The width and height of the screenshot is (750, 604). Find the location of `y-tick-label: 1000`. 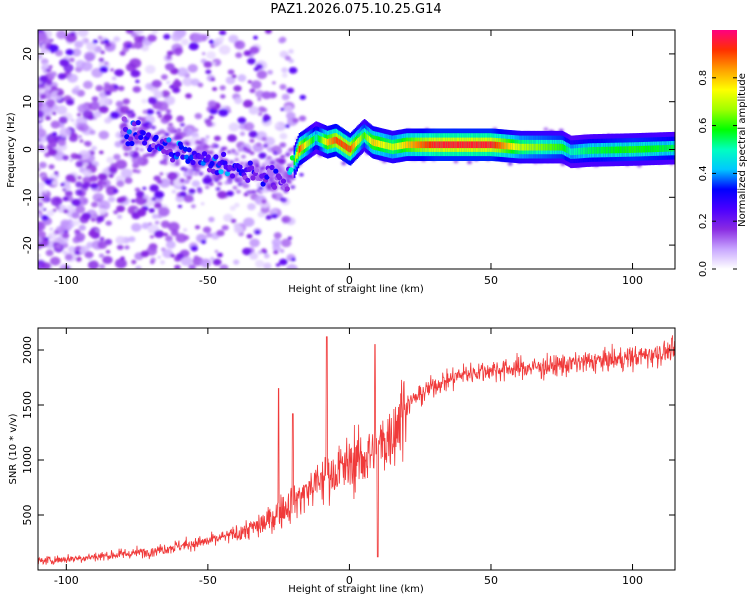

y-tick-label: 1000 is located at coordinates (27, 460).